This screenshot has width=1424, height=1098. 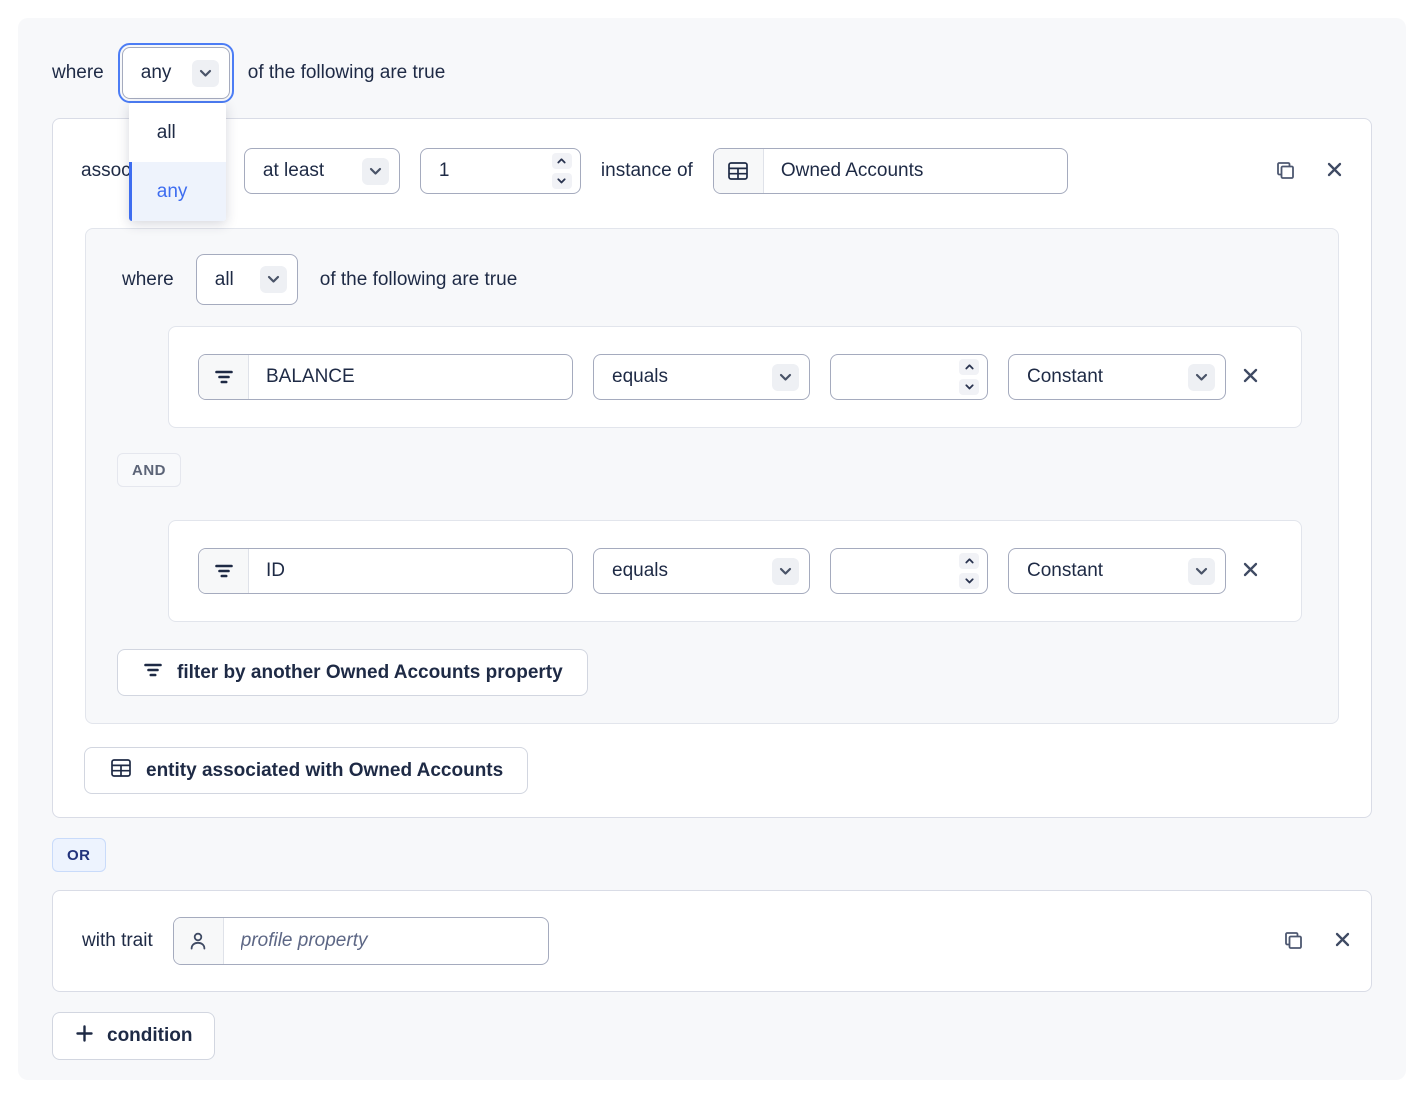 I want to click on quantifier-value: at least, so click(x=293, y=170).